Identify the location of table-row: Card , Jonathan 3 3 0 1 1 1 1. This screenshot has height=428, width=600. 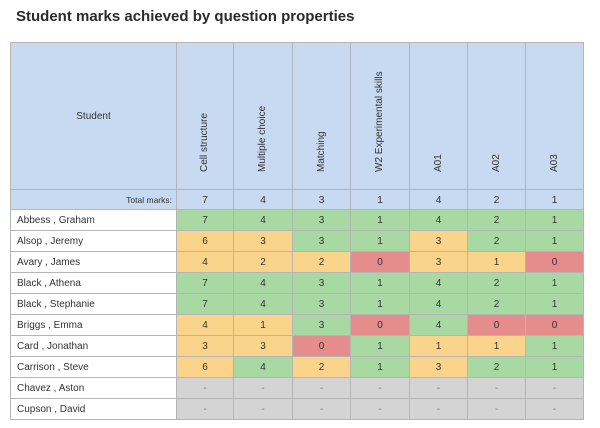
(297, 346).